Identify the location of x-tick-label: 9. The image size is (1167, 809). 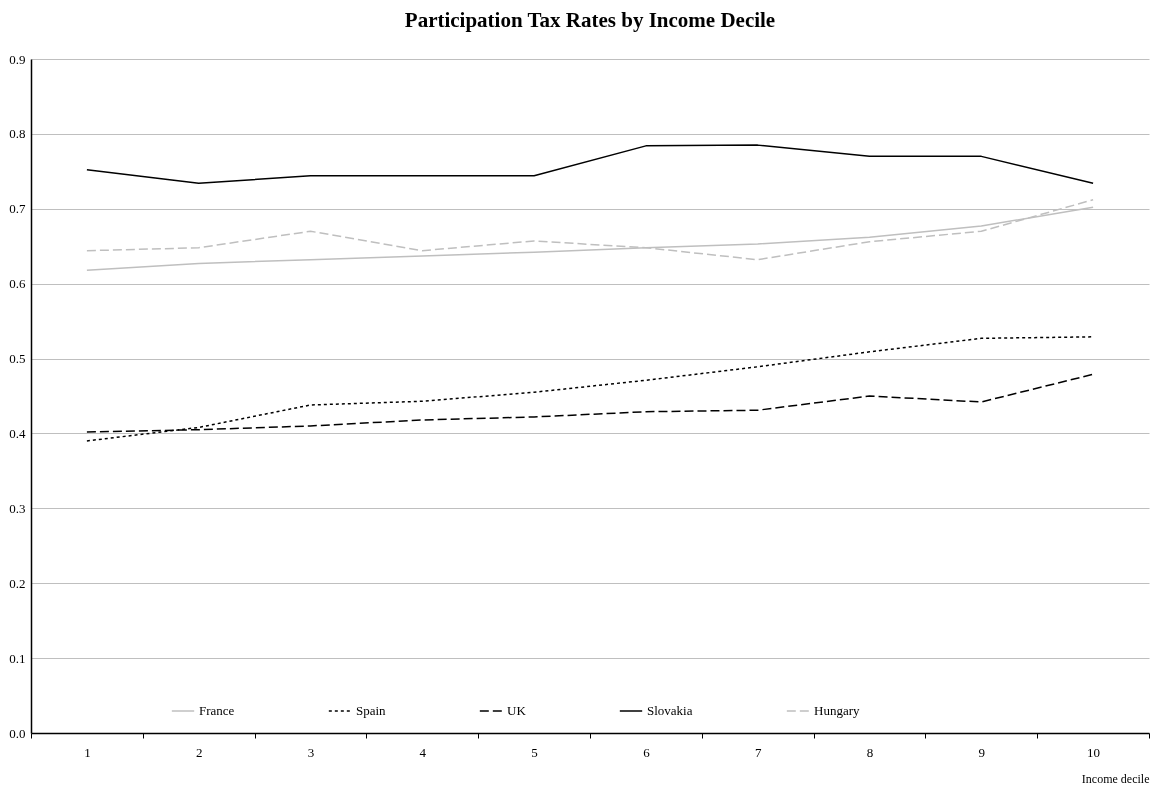
(982, 752).